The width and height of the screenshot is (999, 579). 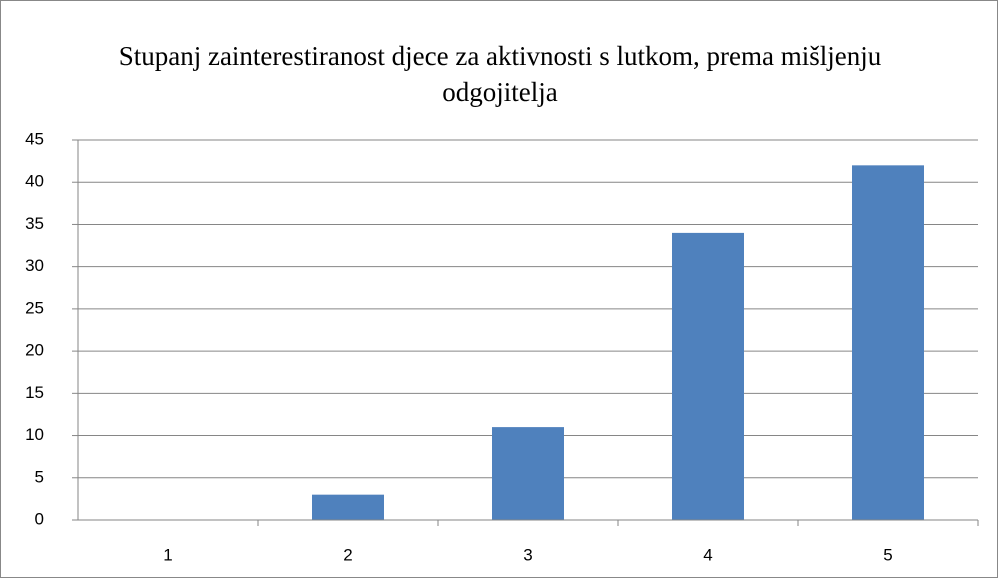 I want to click on y-tick-label: 30, so click(x=34, y=265).